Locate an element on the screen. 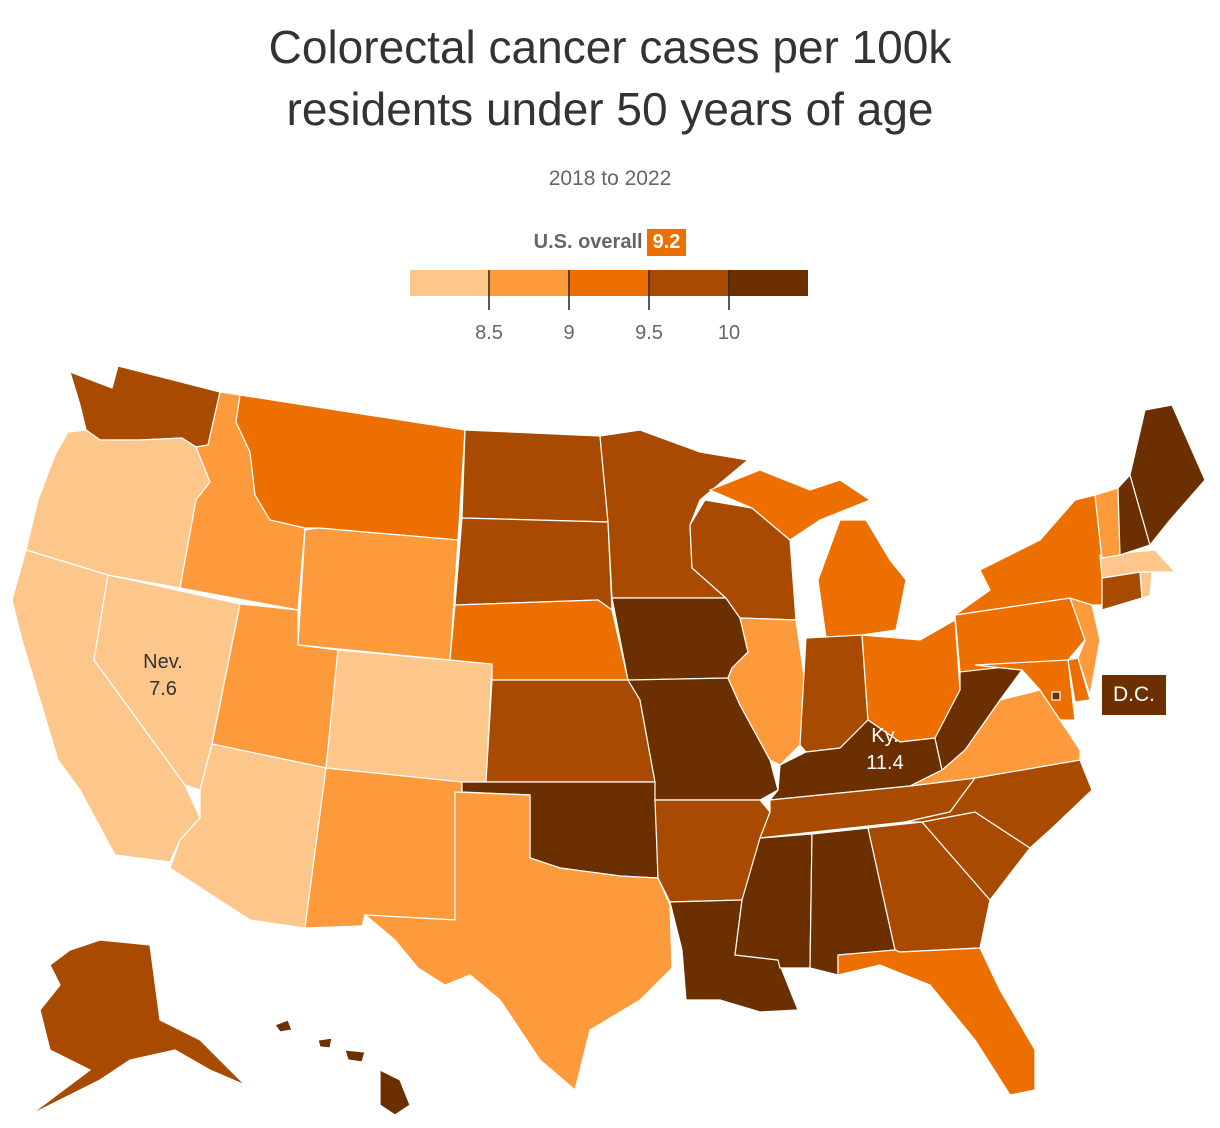 This screenshot has width=1220, height=1128. state-hi is located at coordinates (342, 1067).